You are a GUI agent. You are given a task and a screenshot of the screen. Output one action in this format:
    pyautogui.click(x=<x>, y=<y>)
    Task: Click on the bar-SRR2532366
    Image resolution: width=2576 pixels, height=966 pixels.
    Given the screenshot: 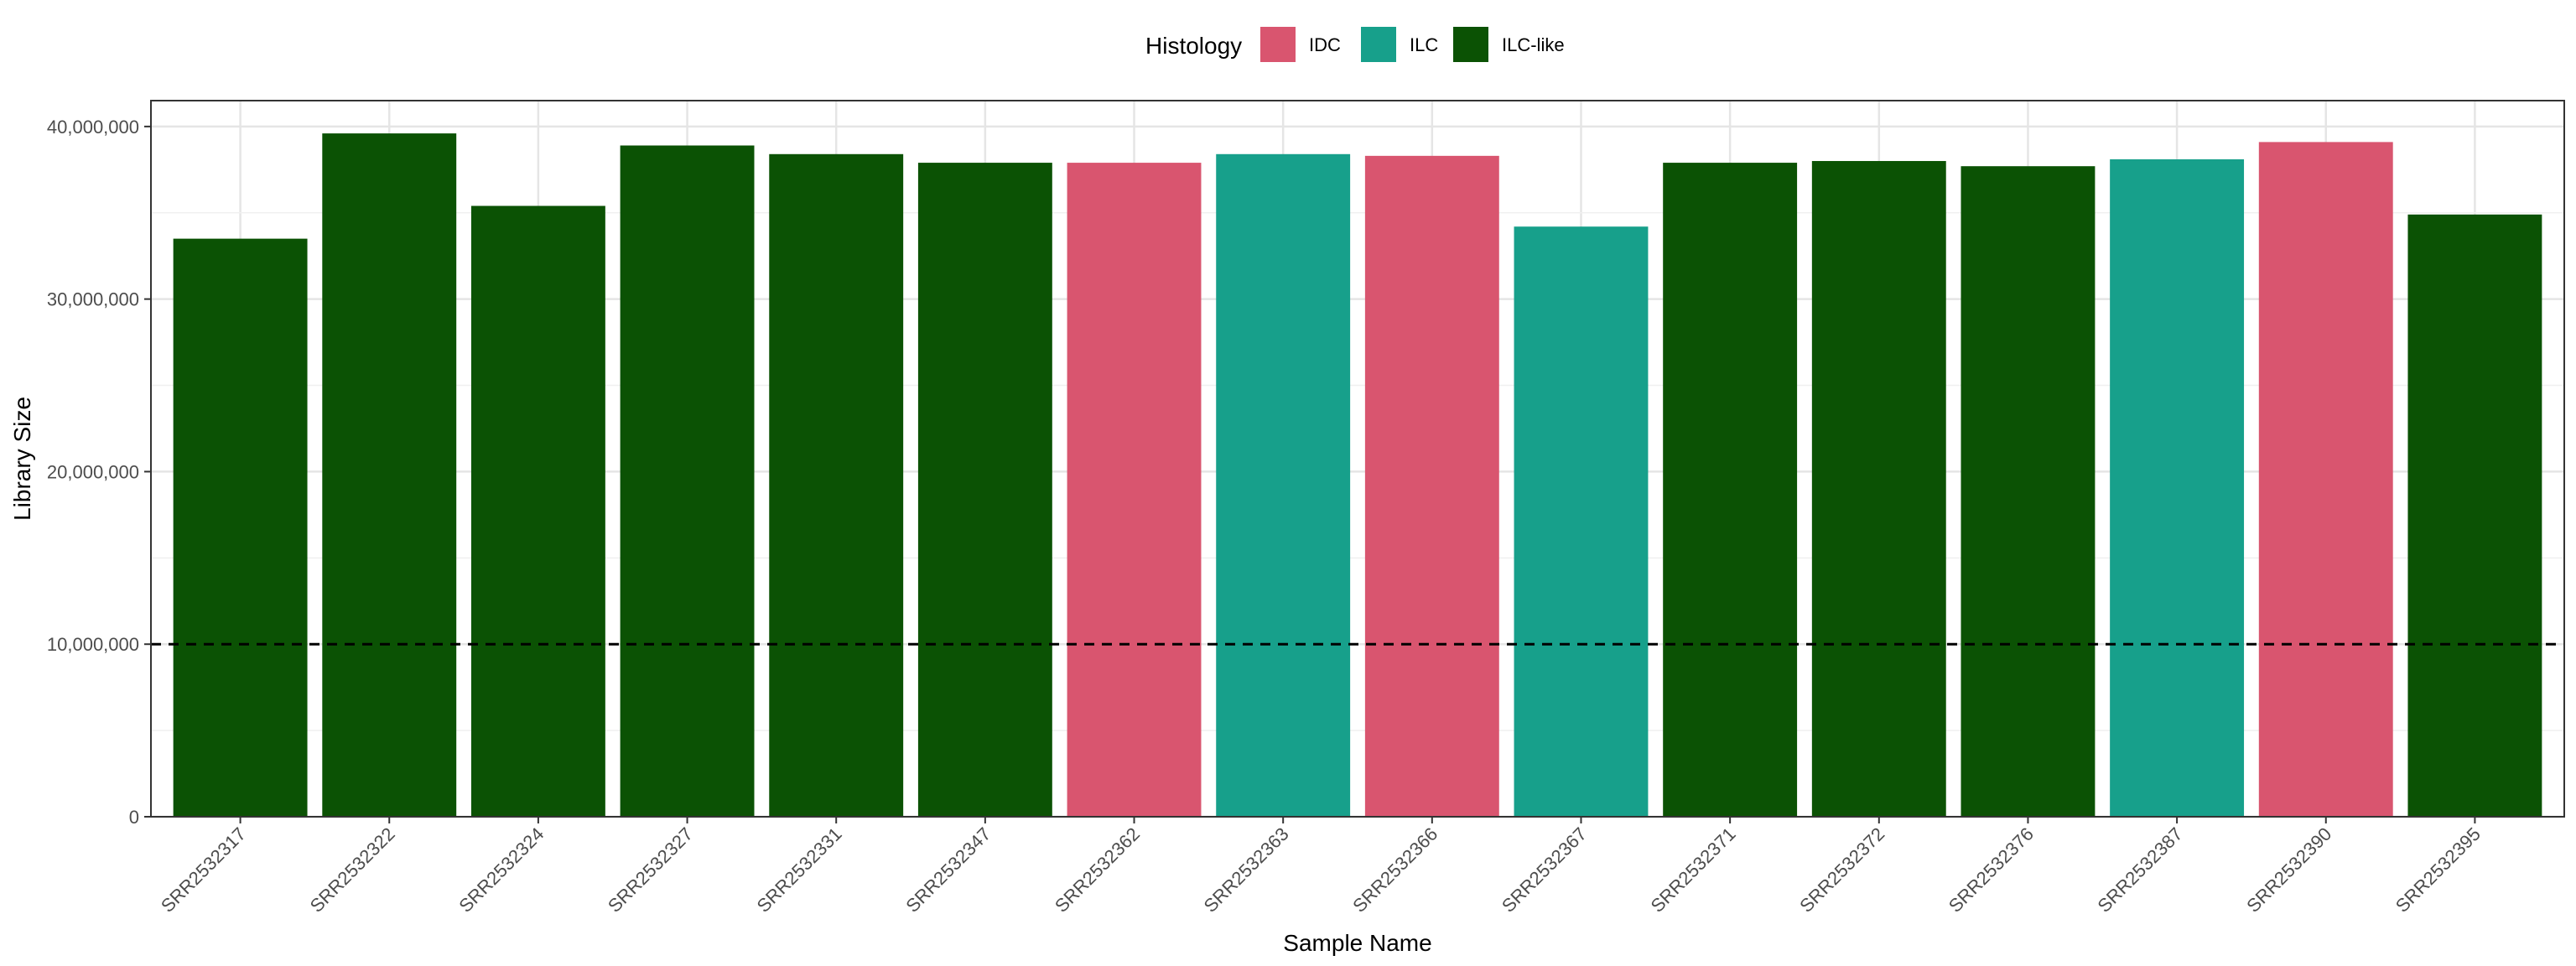 What is the action you would take?
    pyautogui.click(x=1431, y=486)
    